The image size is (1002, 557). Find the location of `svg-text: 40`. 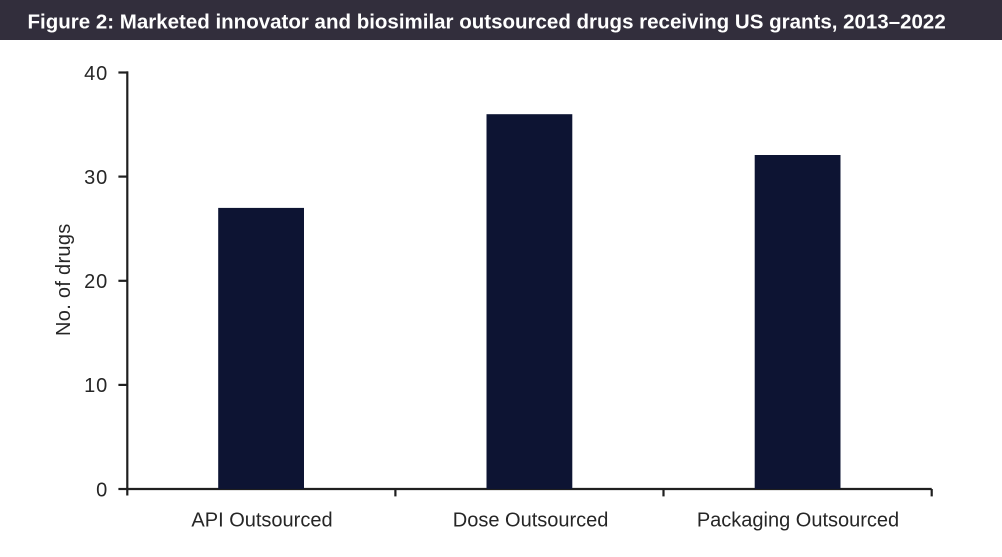

svg-text: 40 is located at coordinates (96, 74).